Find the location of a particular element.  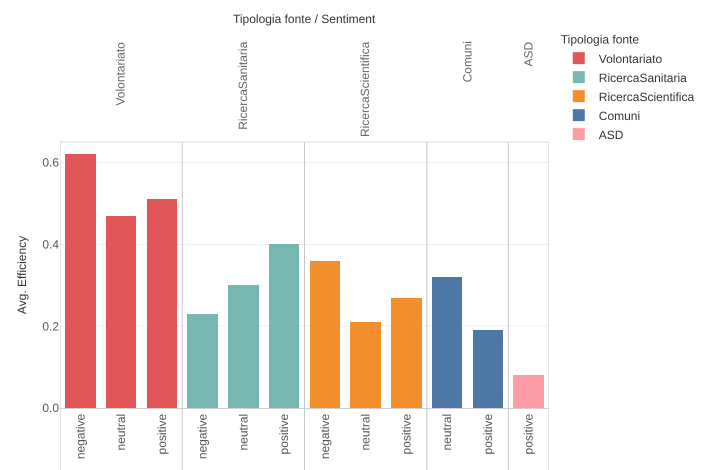

text: Tipologia fonte / Sentiment is located at coordinates (304, 19).